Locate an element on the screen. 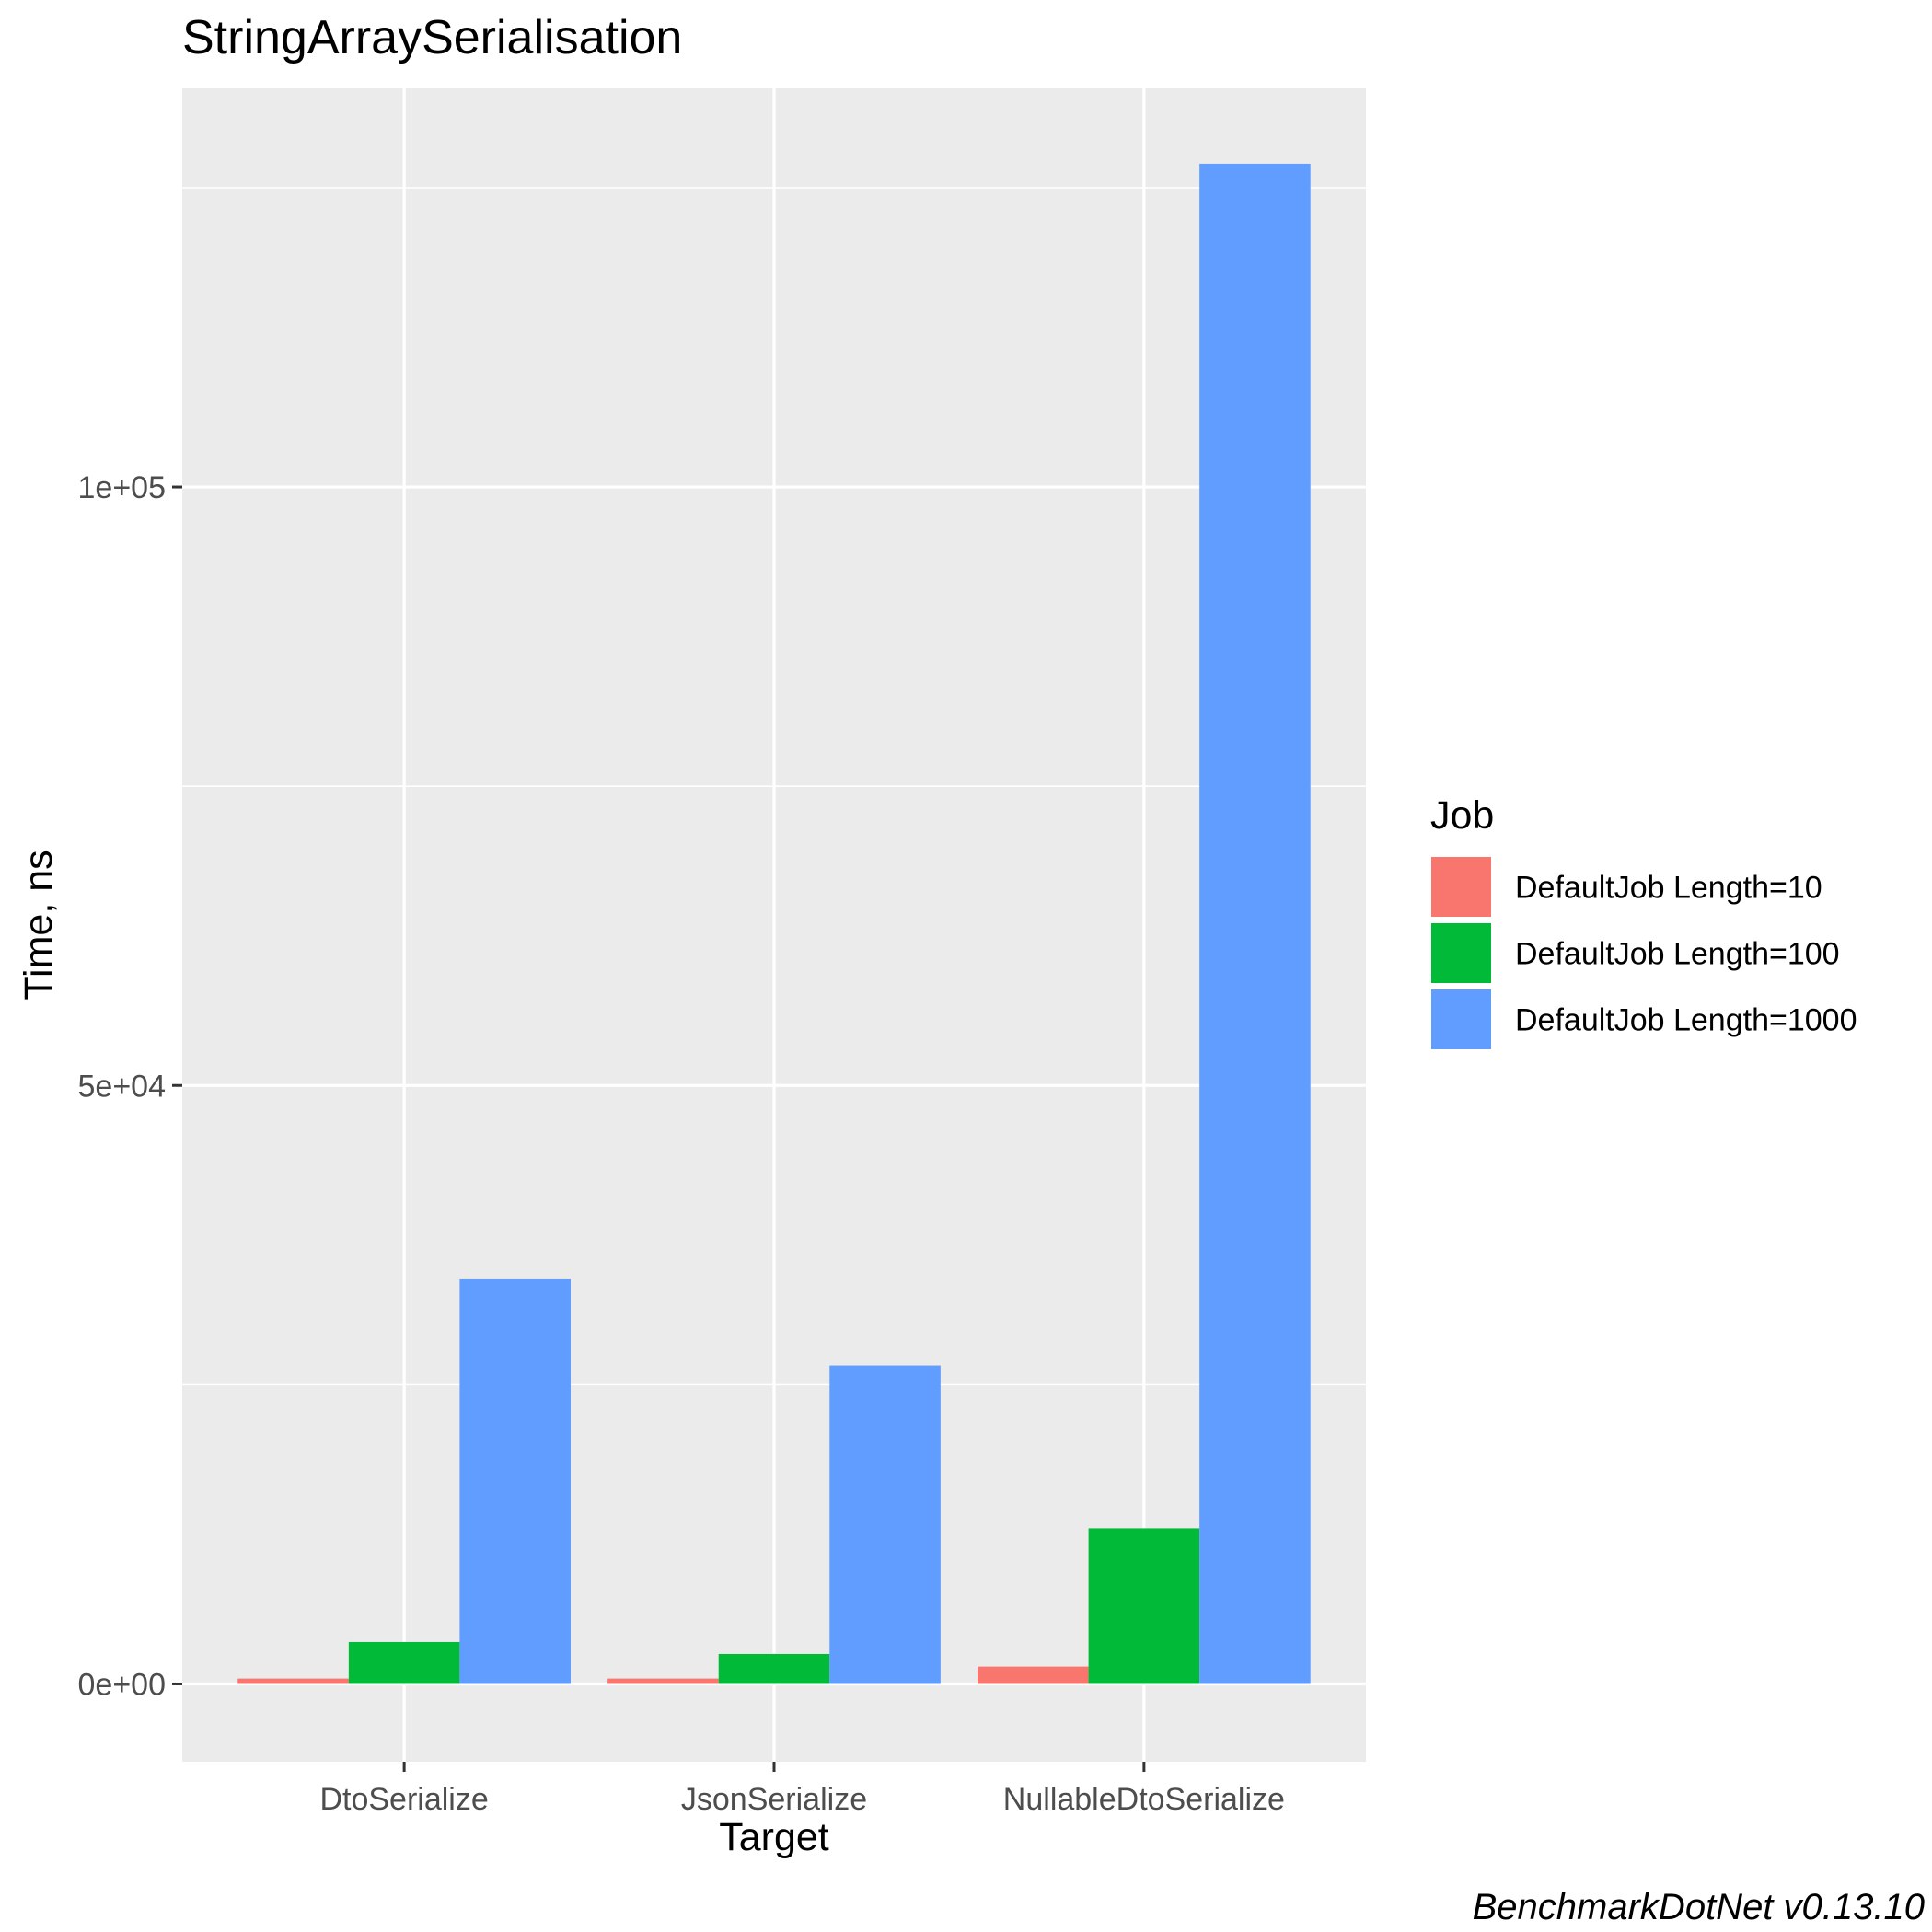 The height and width of the screenshot is (1932, 1932). chart-title: StringArraySerialisation is located at coordinates (432, 38).